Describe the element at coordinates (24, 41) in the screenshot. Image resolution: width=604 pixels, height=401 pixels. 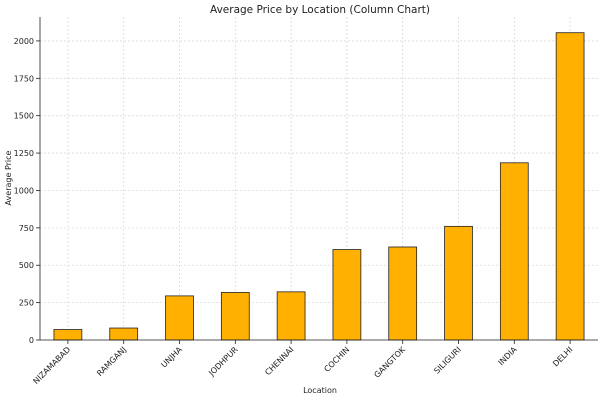
I see `y-tick-label: 2000` at that location.